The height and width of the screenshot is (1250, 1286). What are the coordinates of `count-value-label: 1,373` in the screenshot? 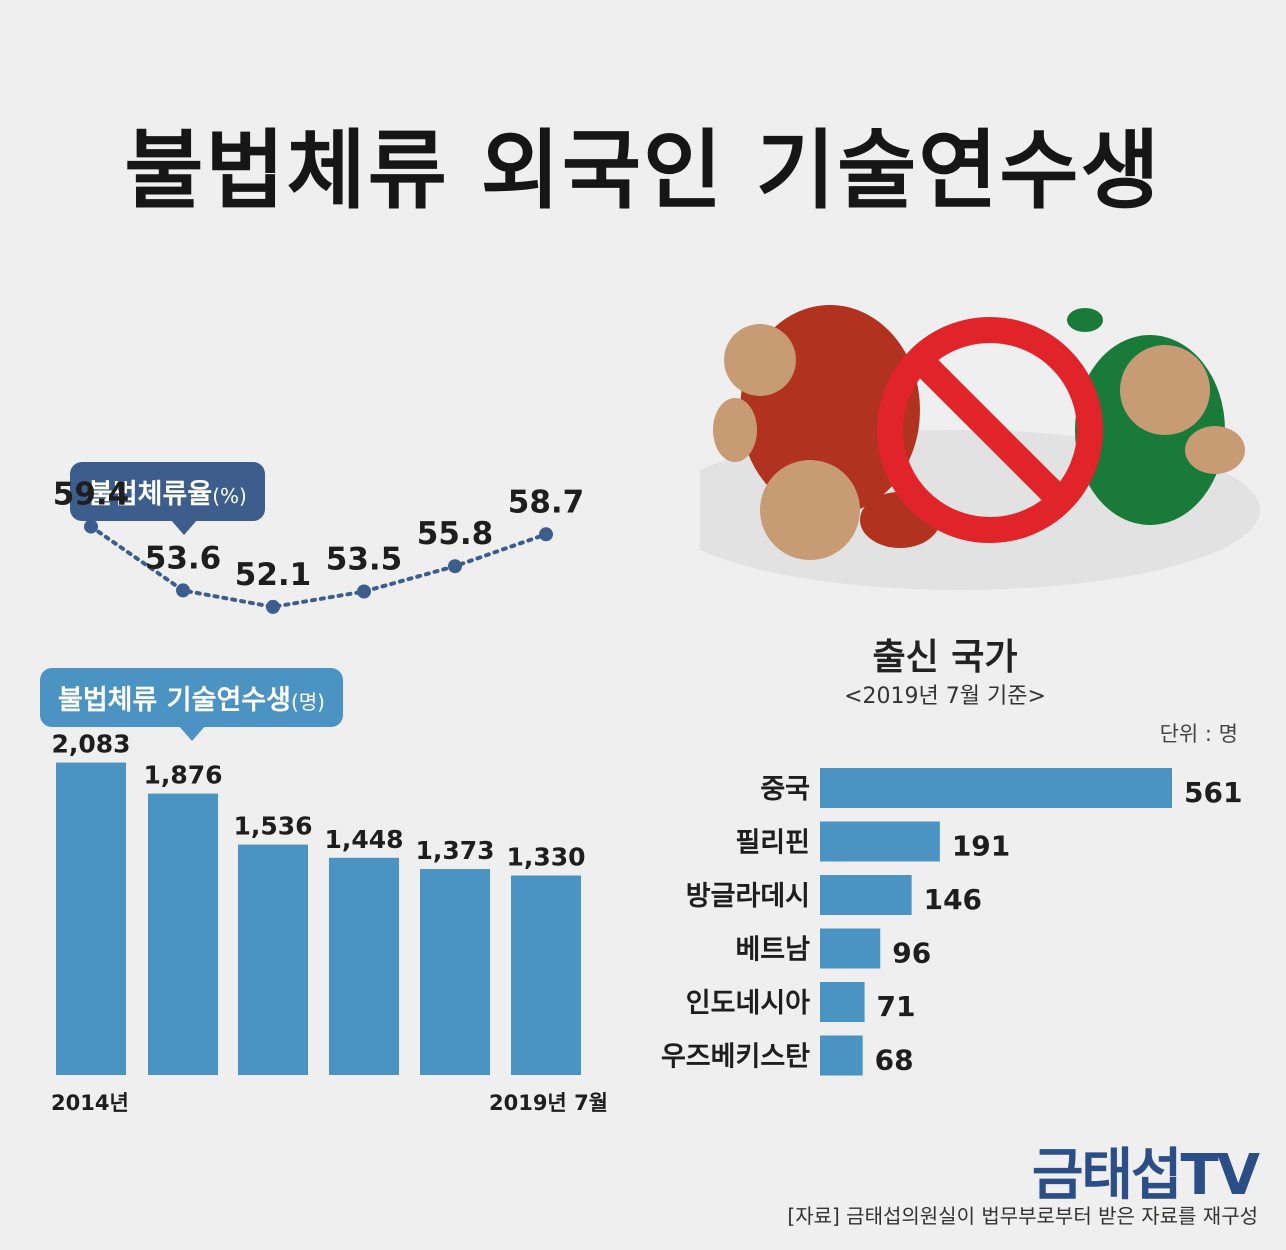 It's located at (454, 850).